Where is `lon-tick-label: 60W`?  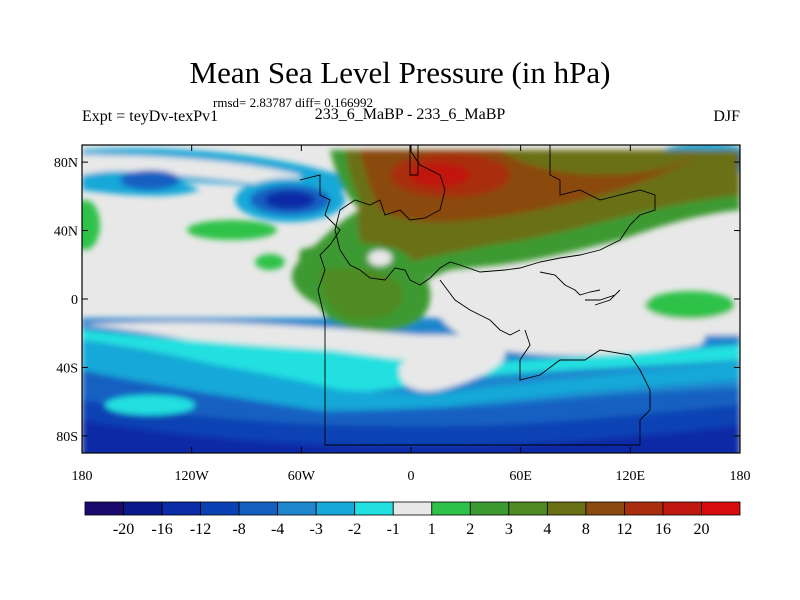 lon-tick-label: 60W is located at coordinates (302, 476).